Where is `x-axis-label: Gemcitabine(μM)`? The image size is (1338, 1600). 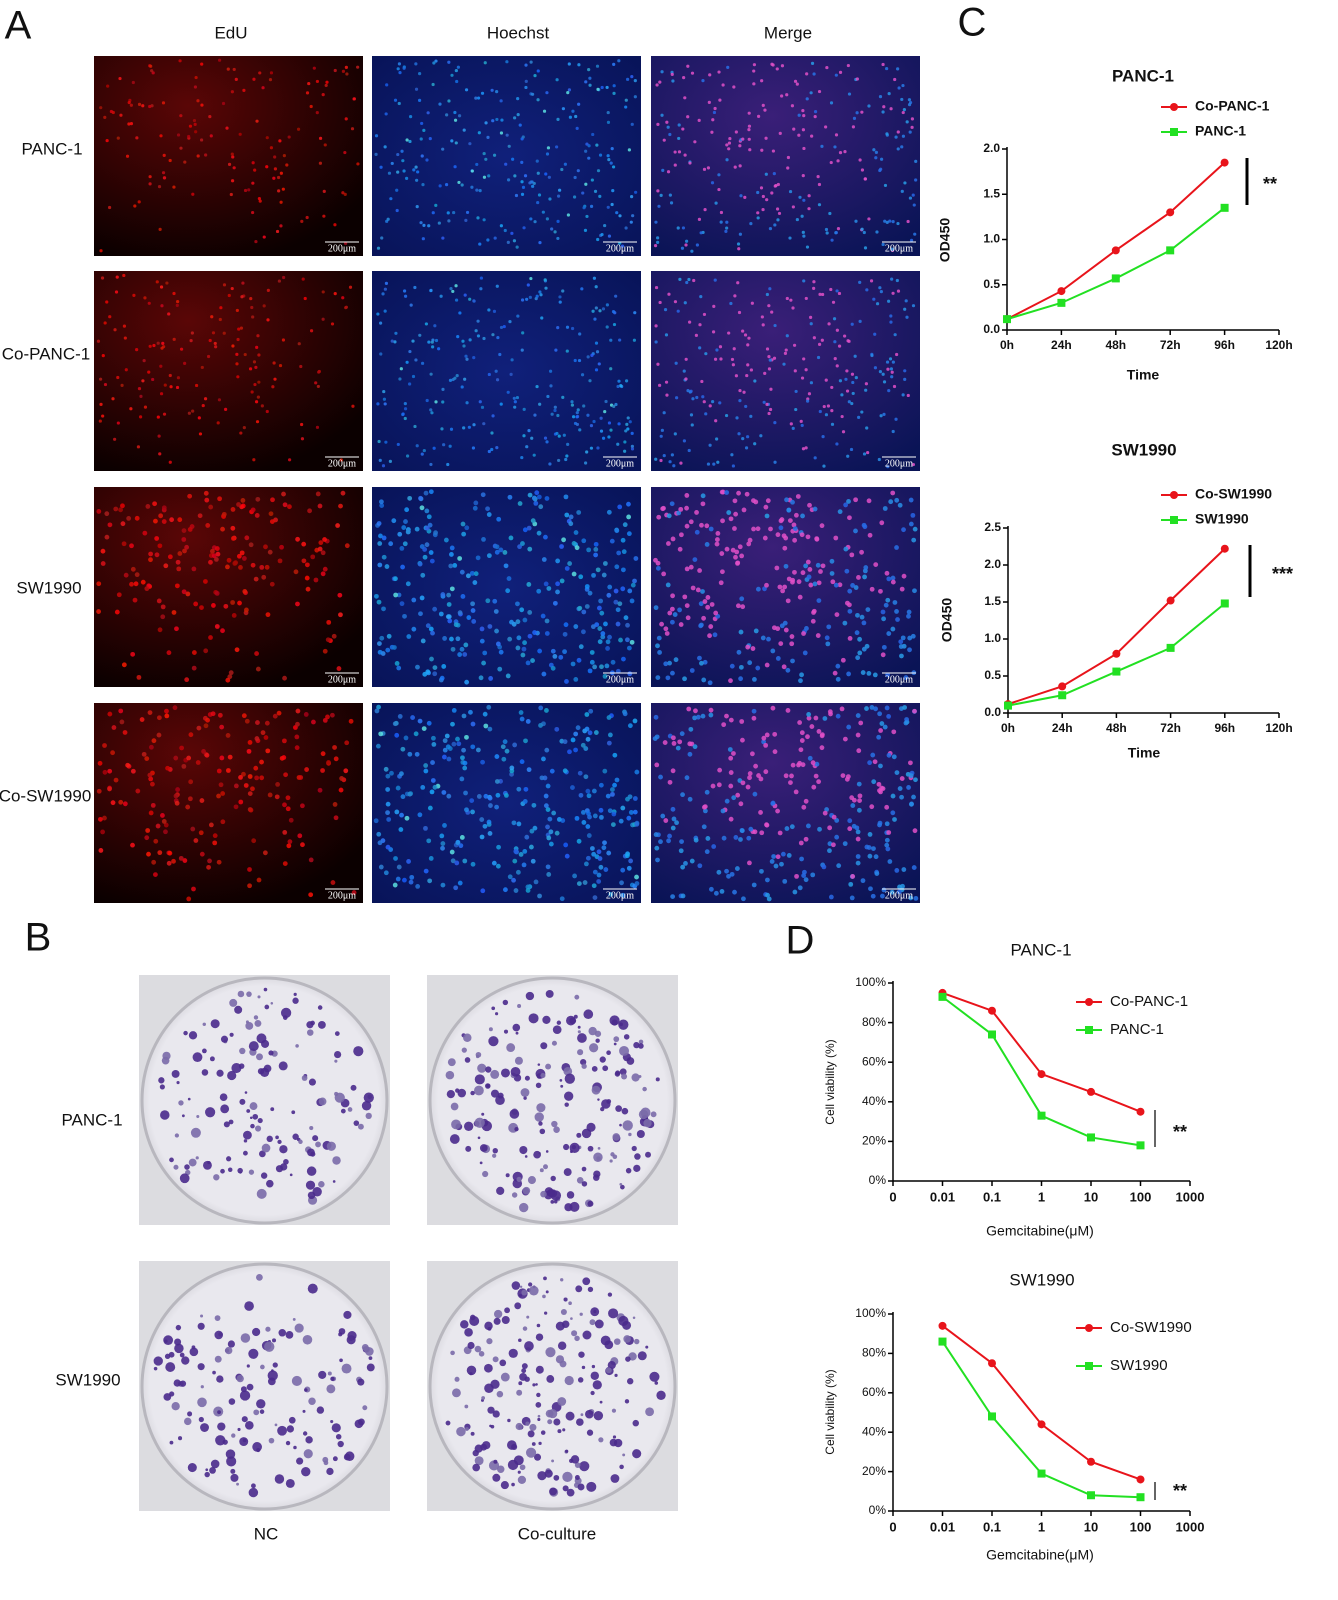
x-axis-label: Gemcitabine(μM) is located at coordinates (1040, 1231).